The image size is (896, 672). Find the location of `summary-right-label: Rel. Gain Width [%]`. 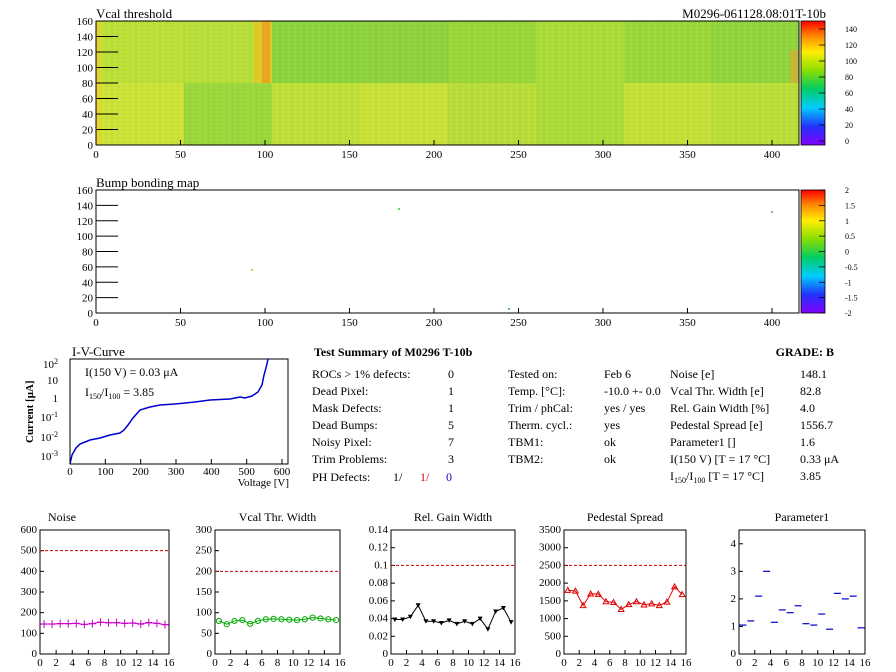

summary-right-label: Rel. Gain Width [%] is located at coordinates (719, 408).